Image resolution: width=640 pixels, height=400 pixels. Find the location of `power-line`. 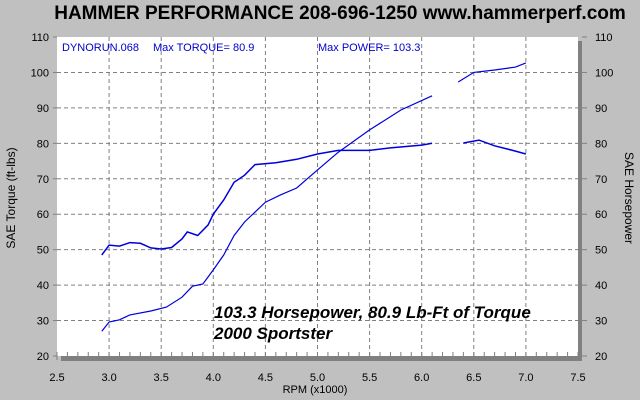

power-line is located at coordinates (492, 72).